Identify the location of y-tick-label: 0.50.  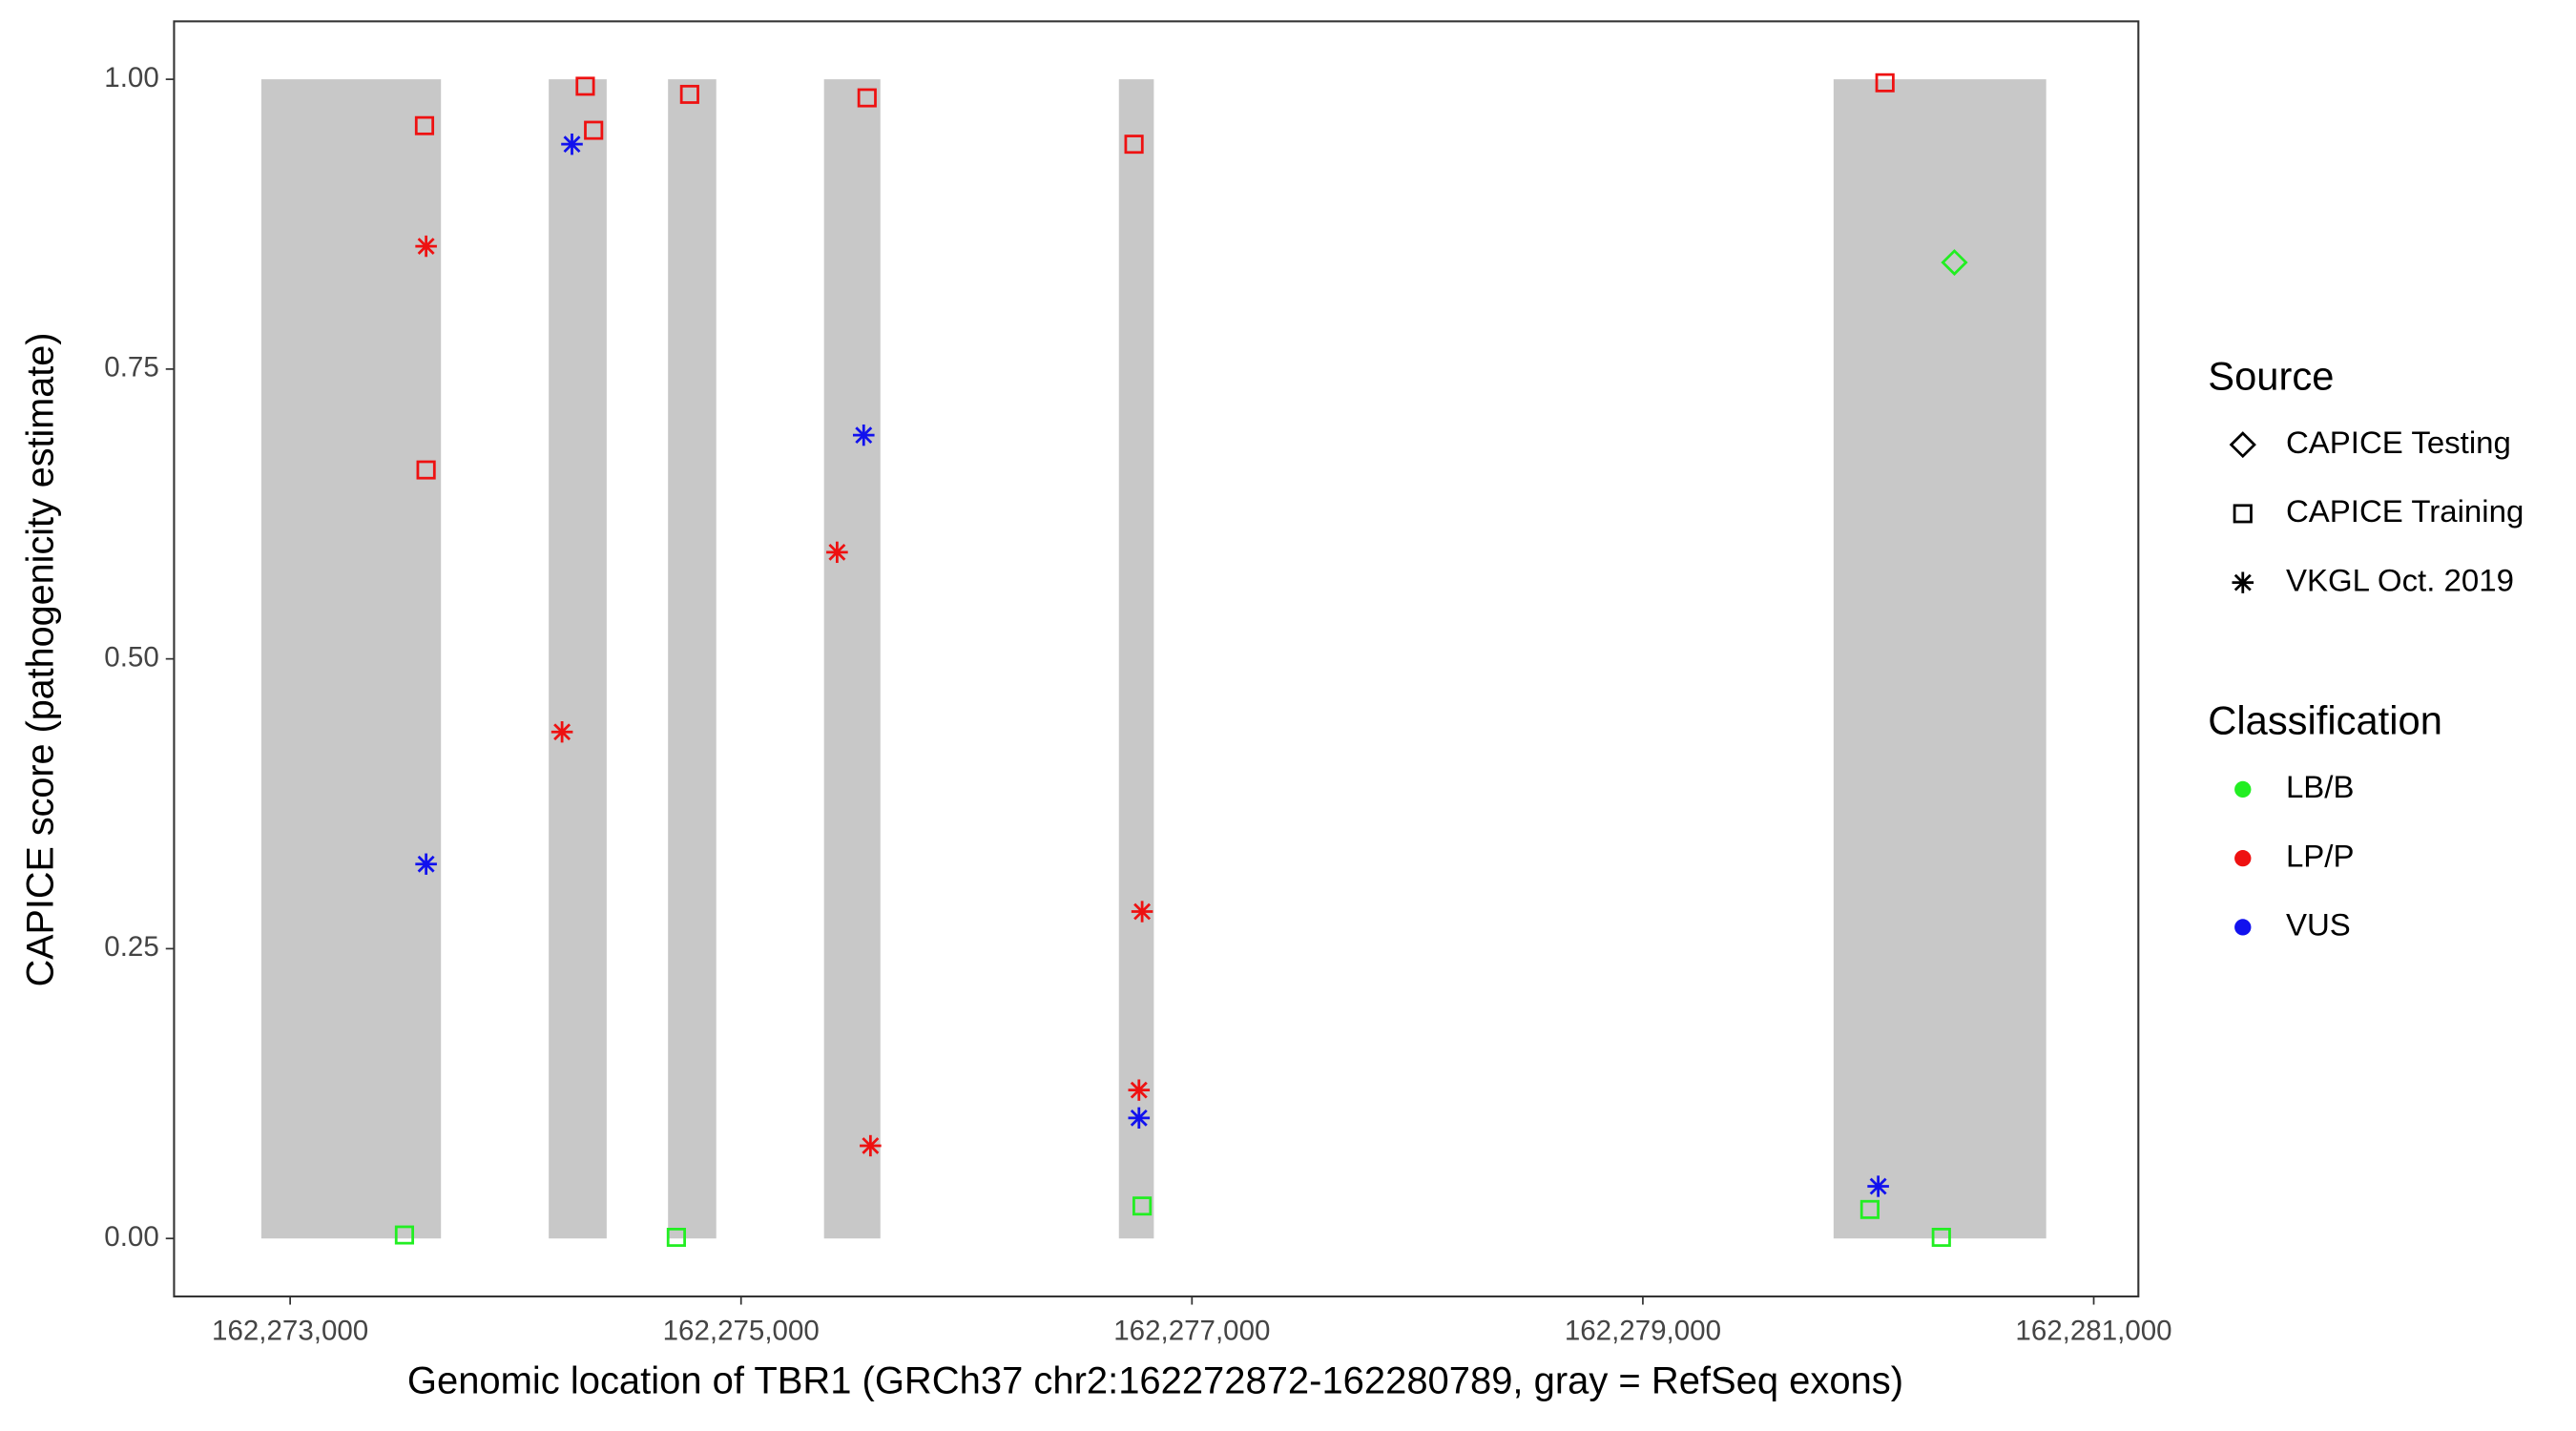
(131, 658).